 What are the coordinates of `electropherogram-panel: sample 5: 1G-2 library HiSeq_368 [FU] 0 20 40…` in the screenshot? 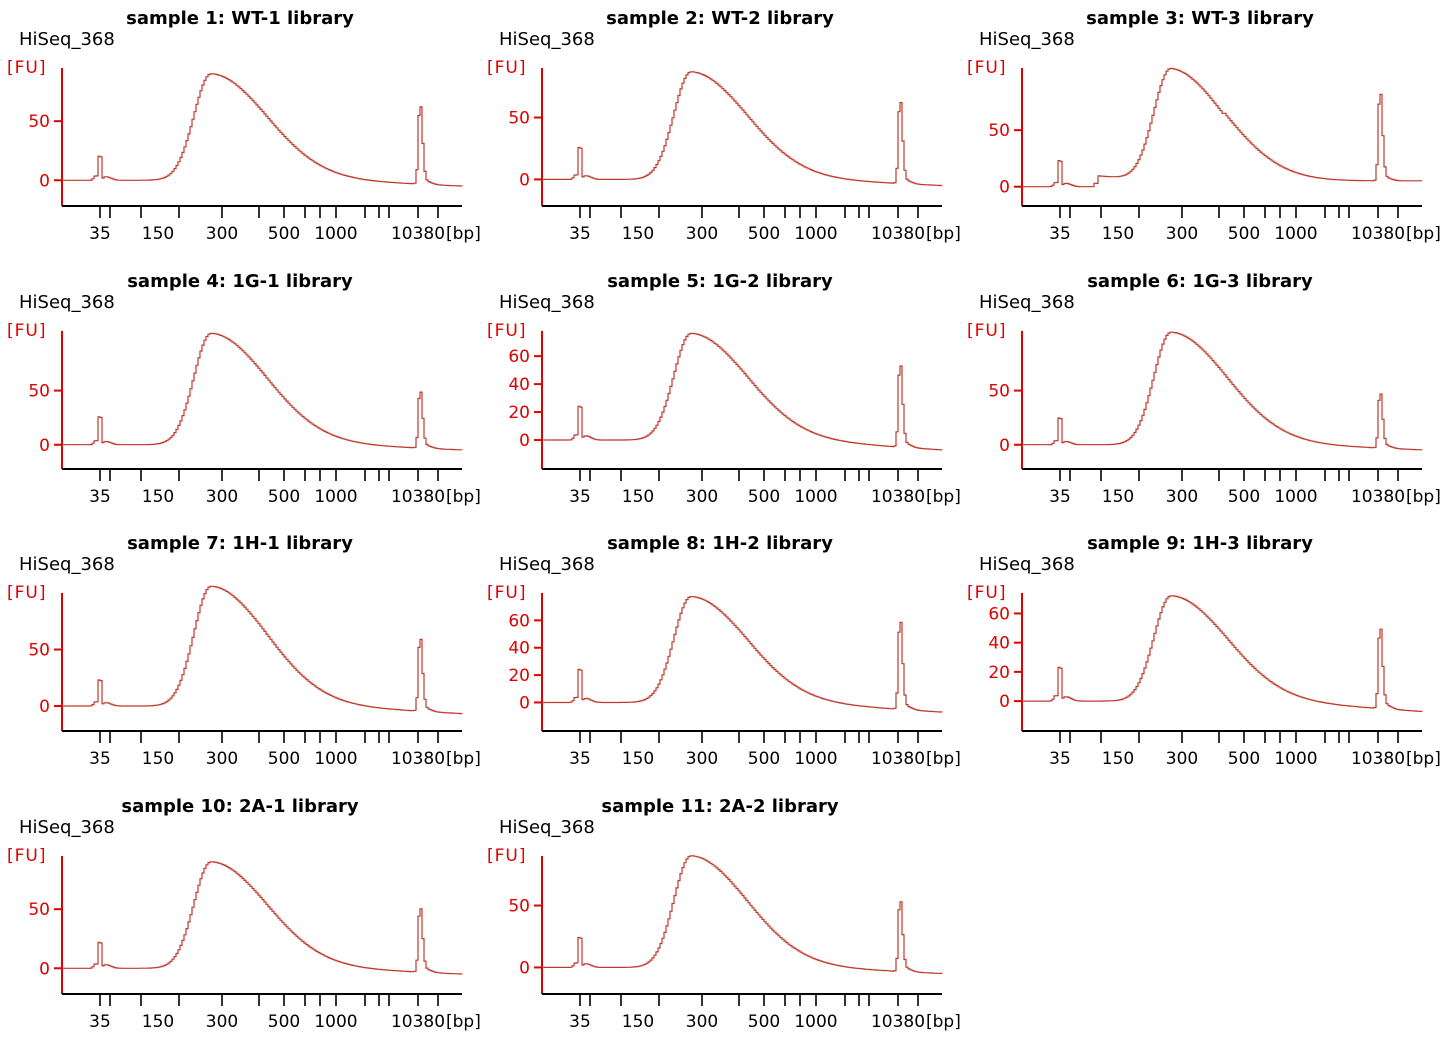 It's located at (720, 394).